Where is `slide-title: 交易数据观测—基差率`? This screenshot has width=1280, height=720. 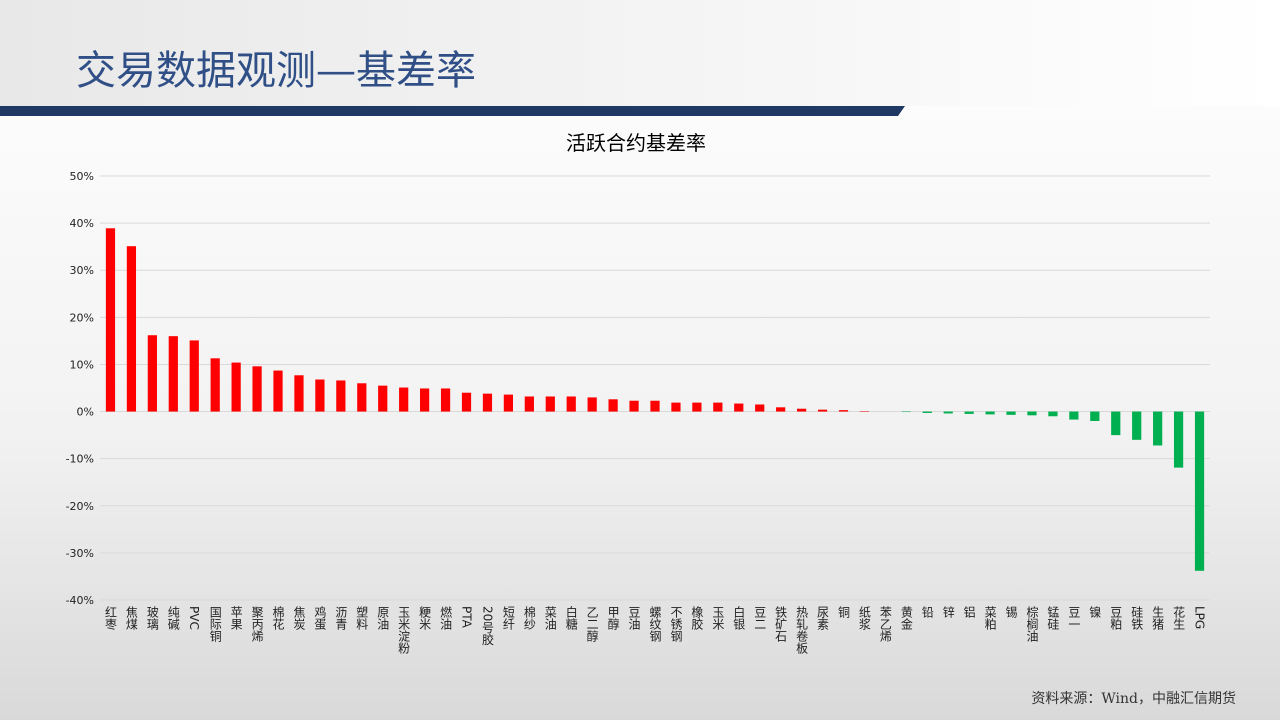
slide-title: 交易数据观测—基差率 is located at coordinates (276, 71).